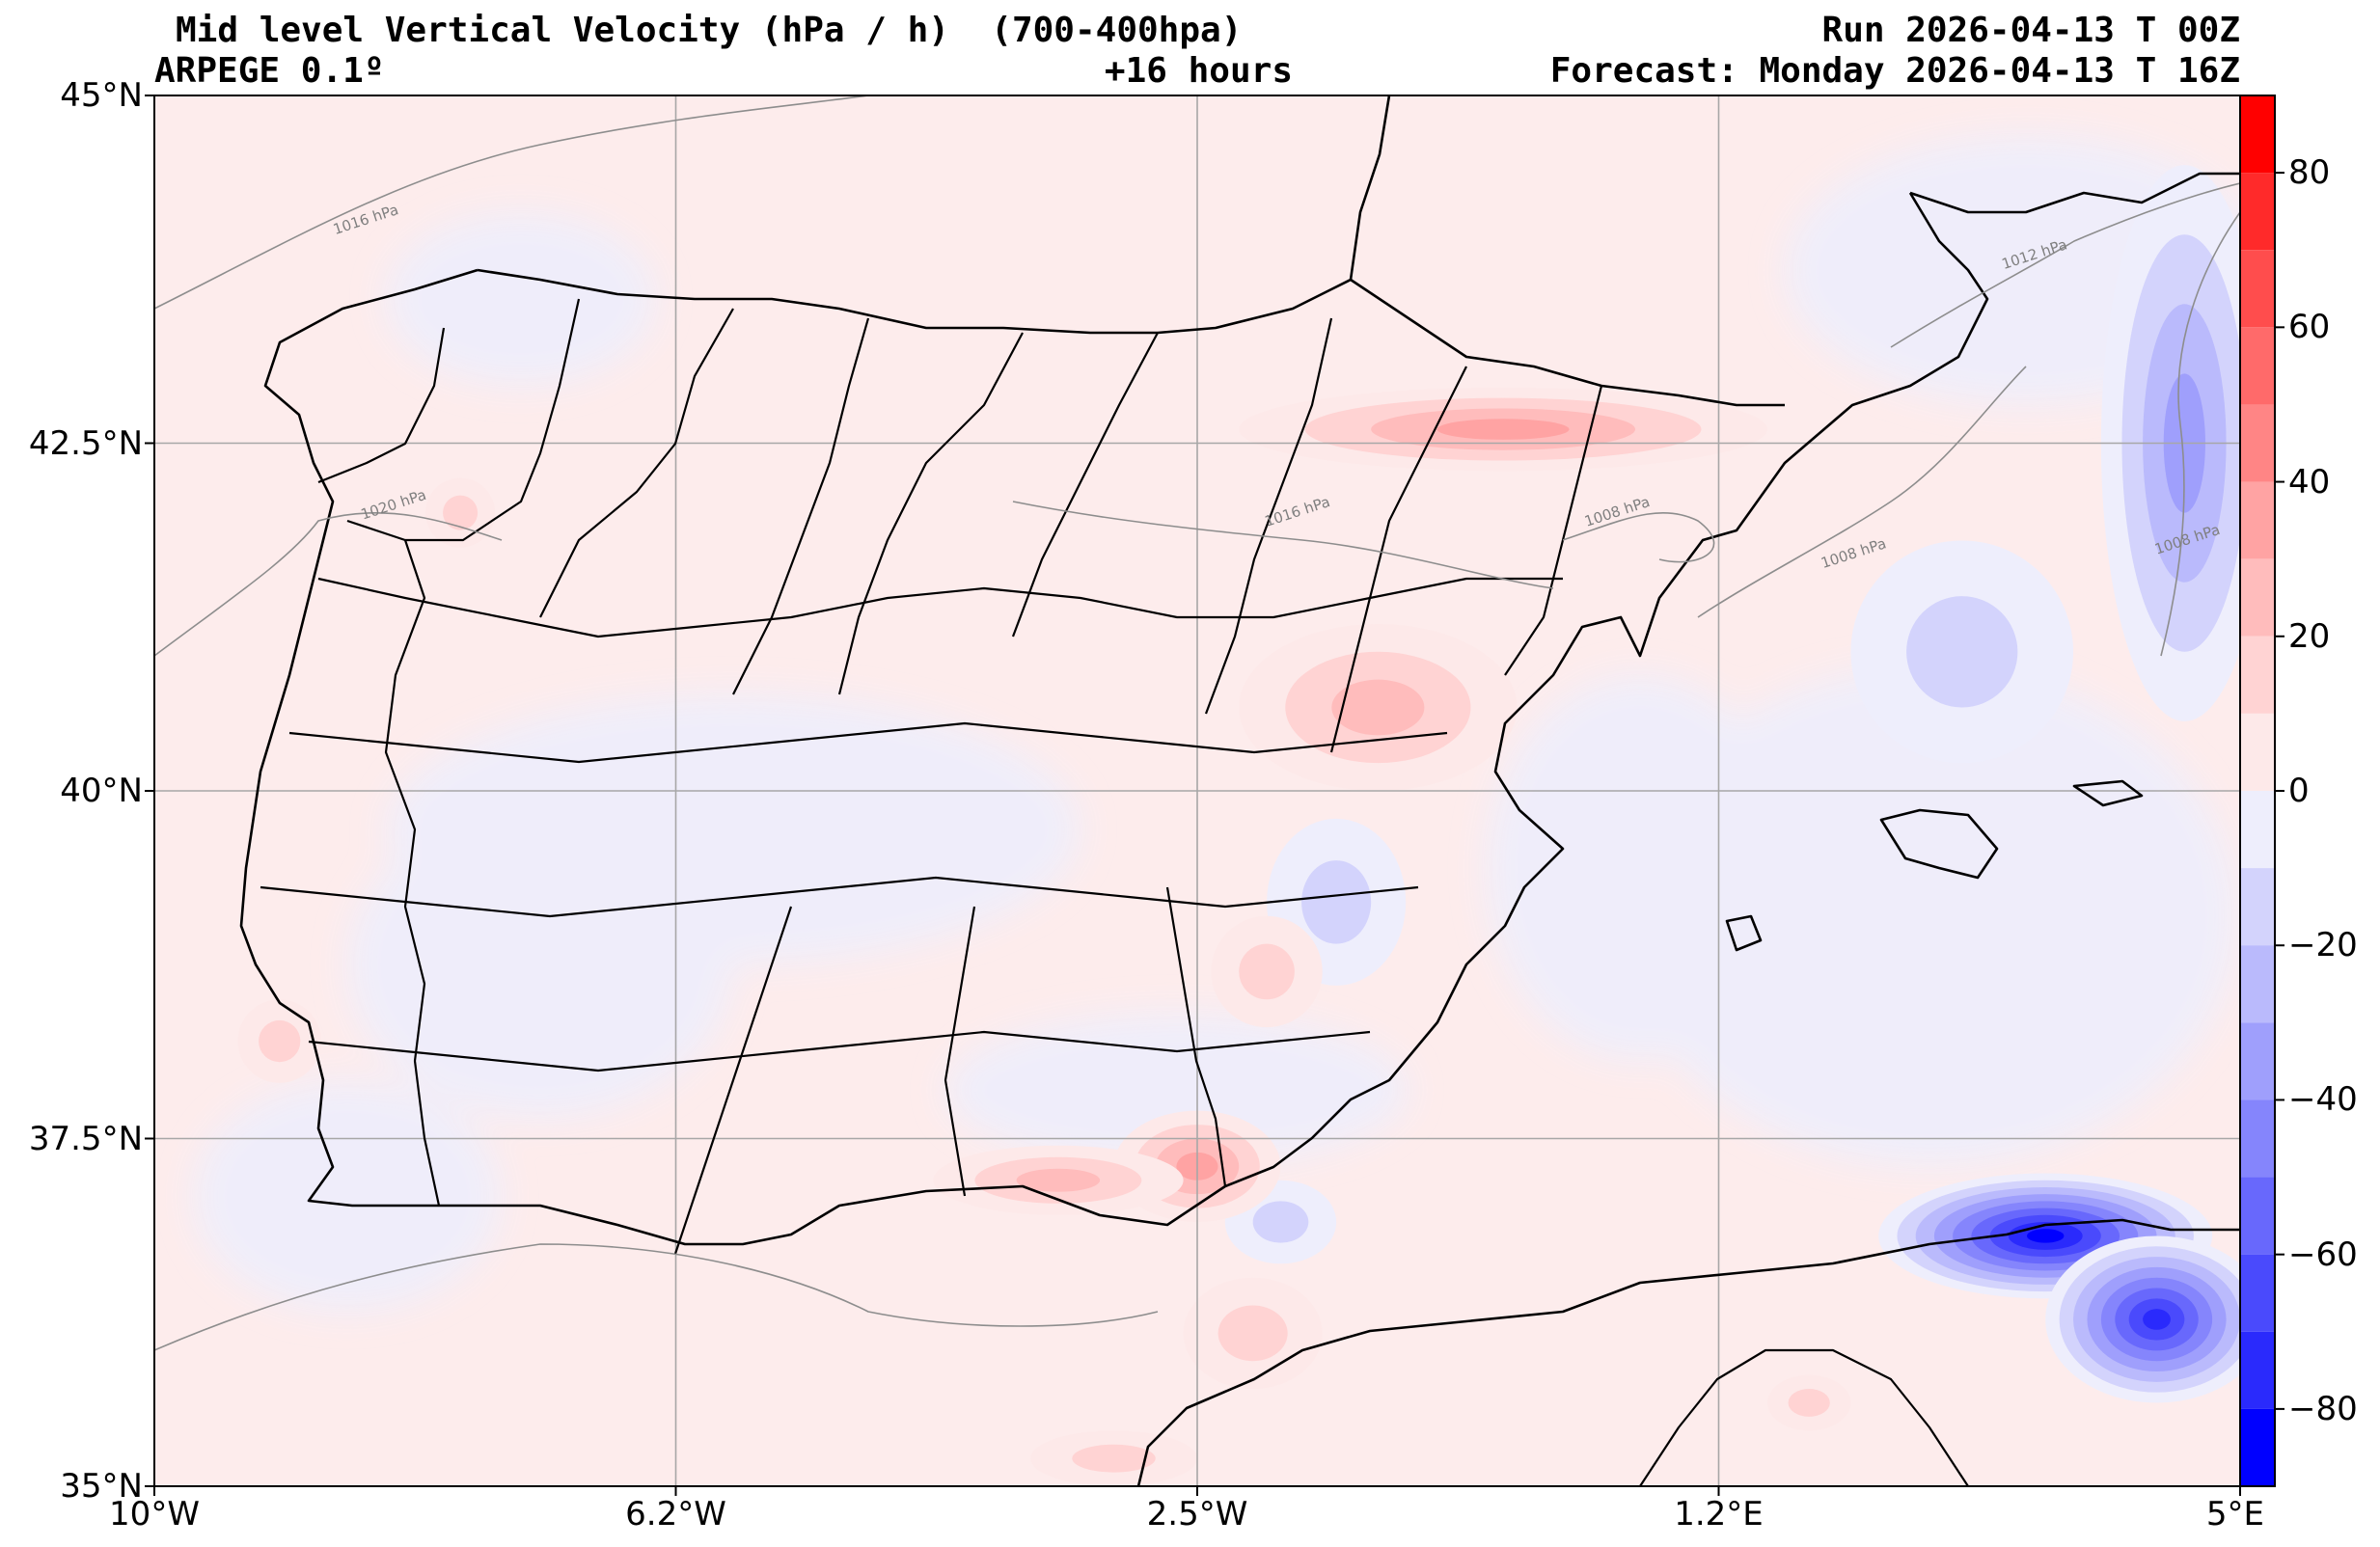  I want to click on morocco-algeria-border, so click(1804, 1417).